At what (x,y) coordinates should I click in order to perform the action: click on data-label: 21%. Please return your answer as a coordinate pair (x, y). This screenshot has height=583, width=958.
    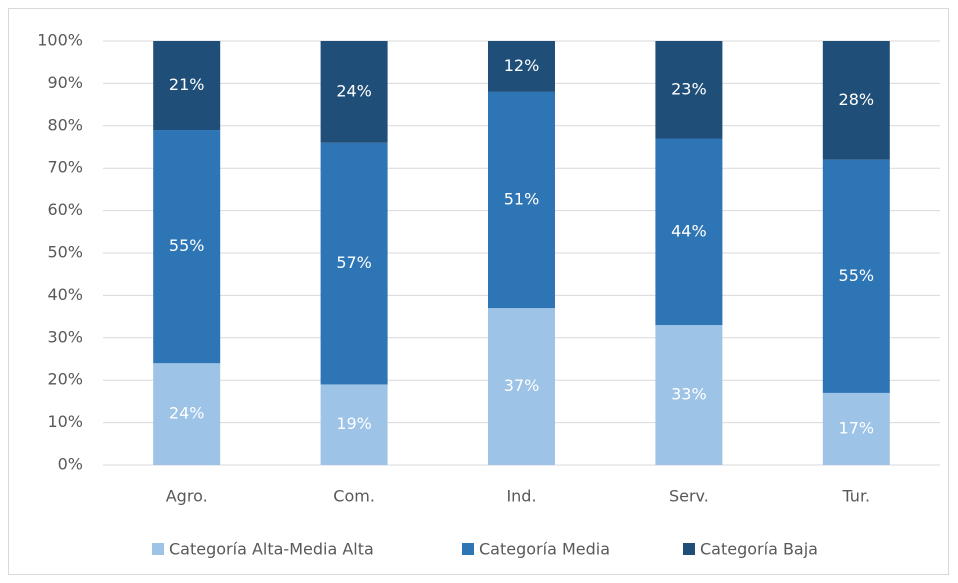
    Looking at the image, I should click on (187, 84).